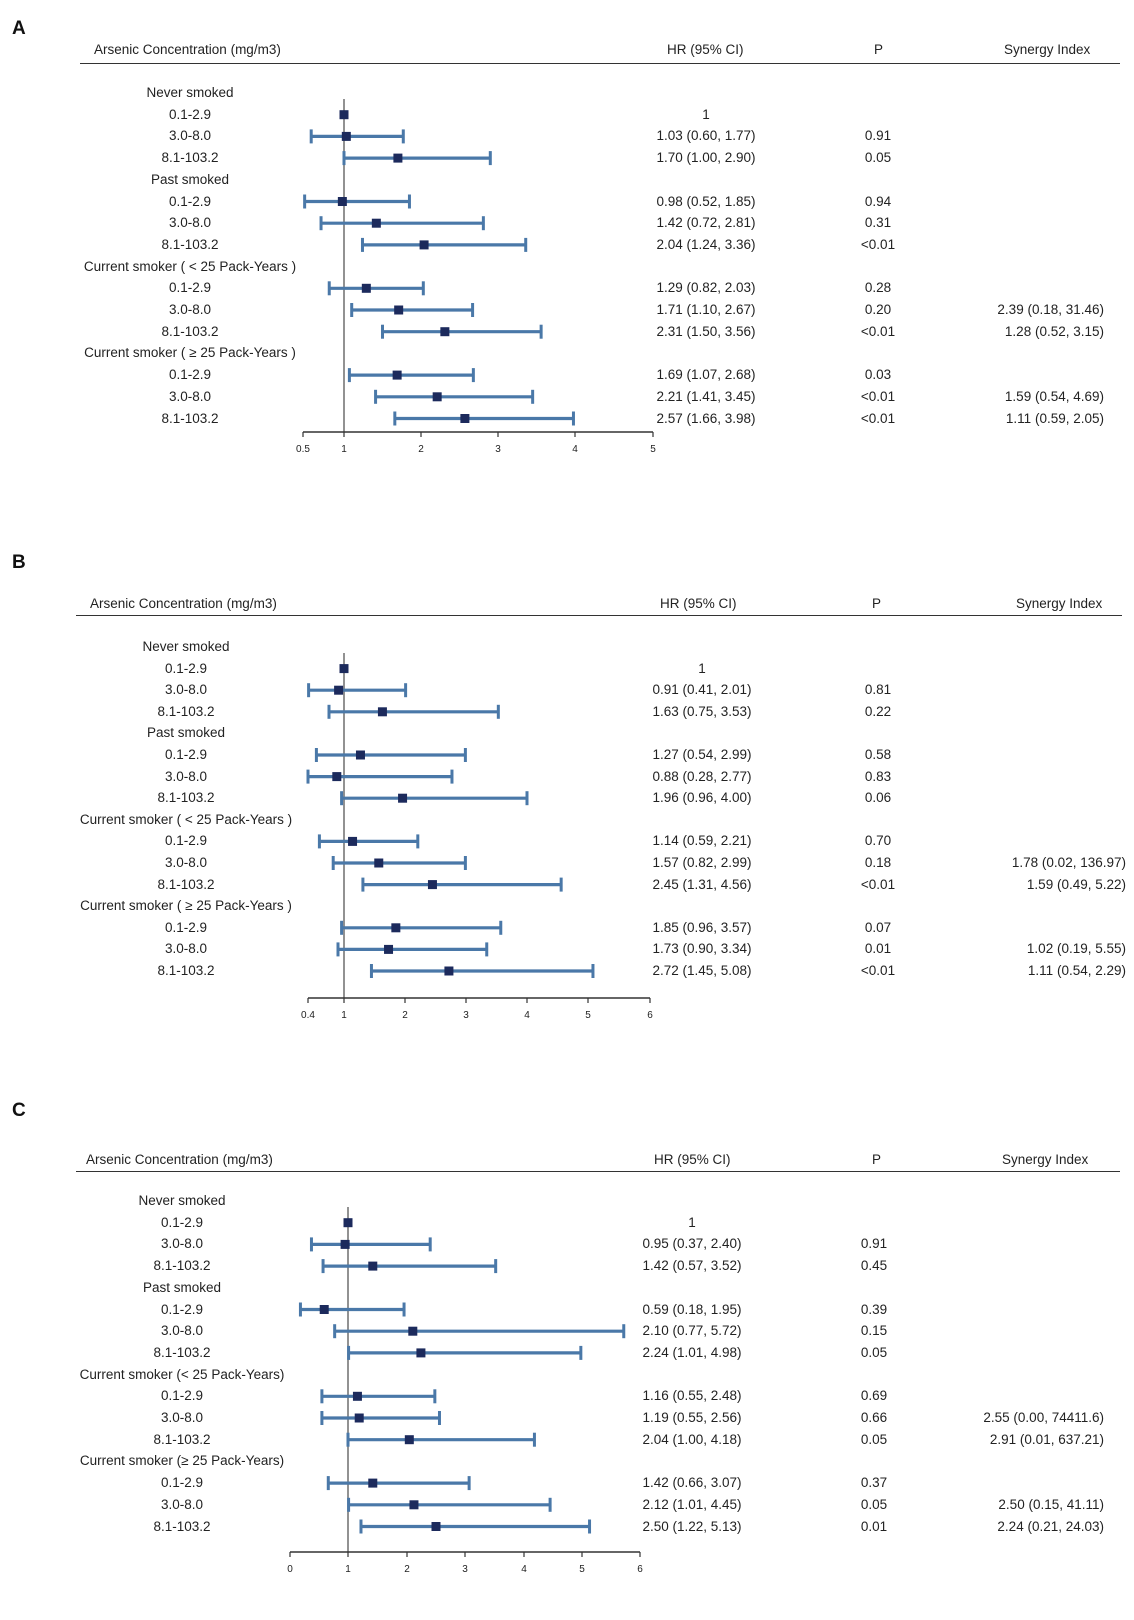 This screenshot has width=1134, height=1620. What do you see at coordinates (1076, 884) in the screenshot?
I see `synergy-index-value: 1.59 (0.49, 5.22)` at bounding box center [1076, 884].